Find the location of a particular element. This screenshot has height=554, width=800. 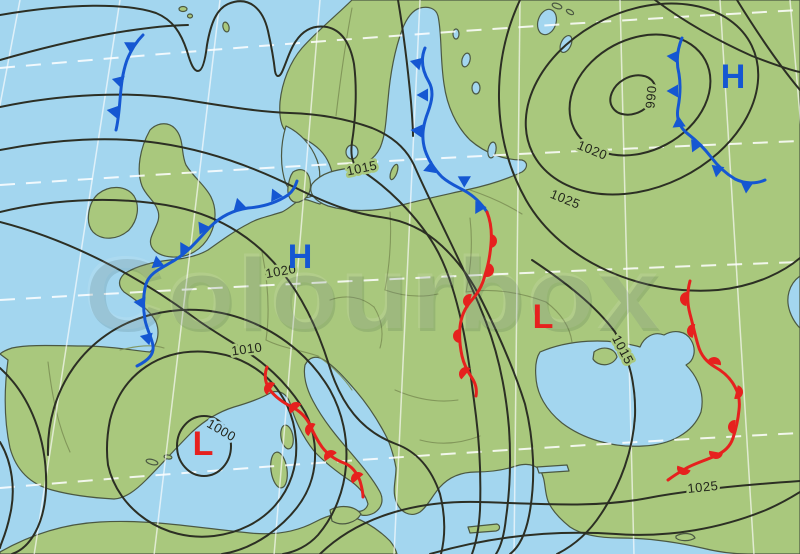

sea-caspian-edge is located at coordinates (793, 302).